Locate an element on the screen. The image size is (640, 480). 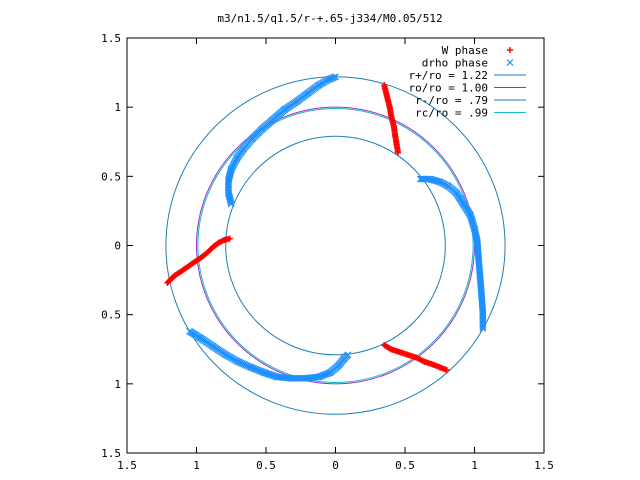
legend-label-5: r-/ro = .79 is located at coordinates (451, 100).